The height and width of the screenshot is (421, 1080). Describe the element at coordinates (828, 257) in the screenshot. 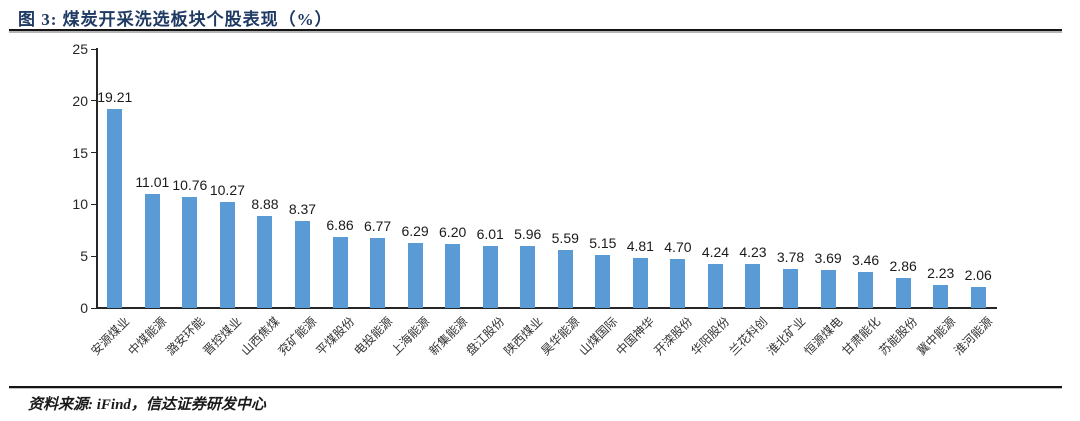

I see `bar-value-label: 3.69` at that location.